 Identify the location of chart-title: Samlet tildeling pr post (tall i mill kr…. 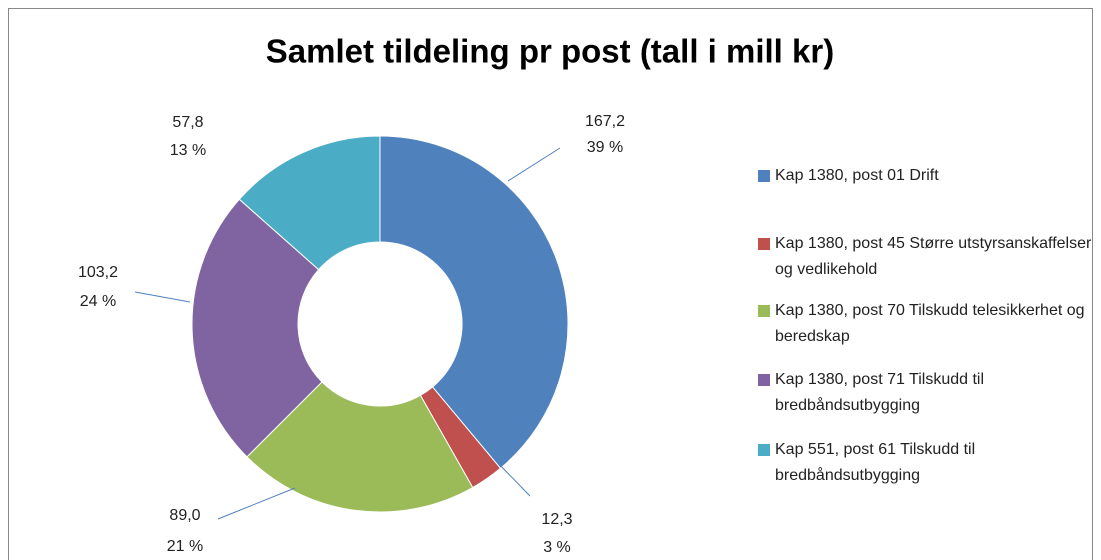
(550, 51).